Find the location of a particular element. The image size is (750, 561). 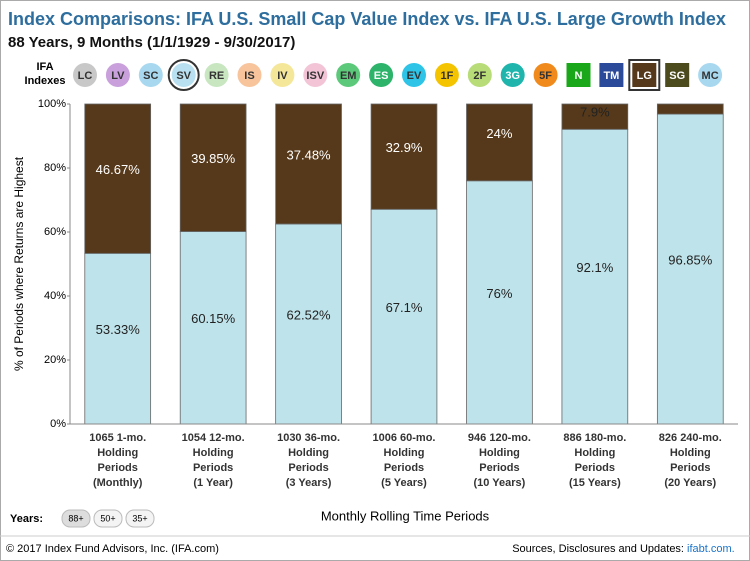

y-tick-label: 80% is located at coordinates (55, 168).